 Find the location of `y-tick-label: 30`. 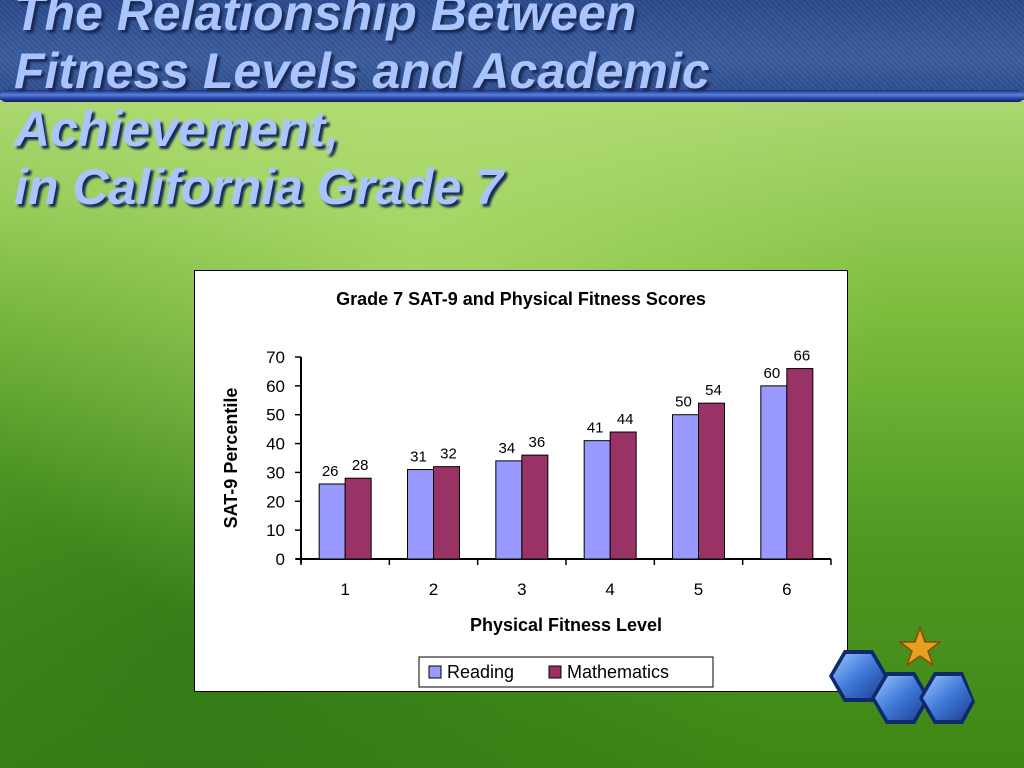

y-tick-label: 30 is located at coordinates (275, 472).